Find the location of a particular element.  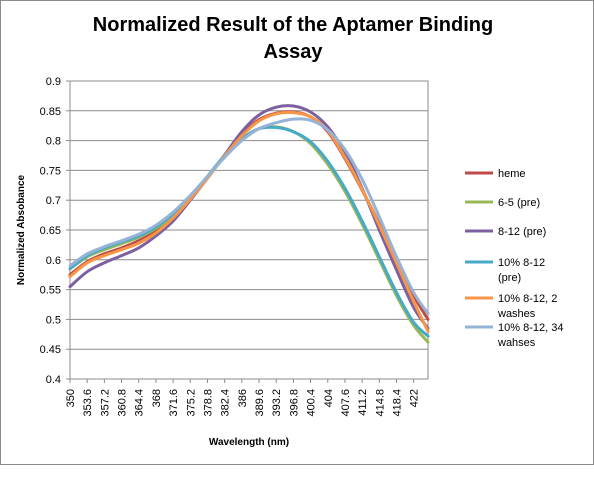

x-tick-label: 393.2 is located at coordinates (277, 403).